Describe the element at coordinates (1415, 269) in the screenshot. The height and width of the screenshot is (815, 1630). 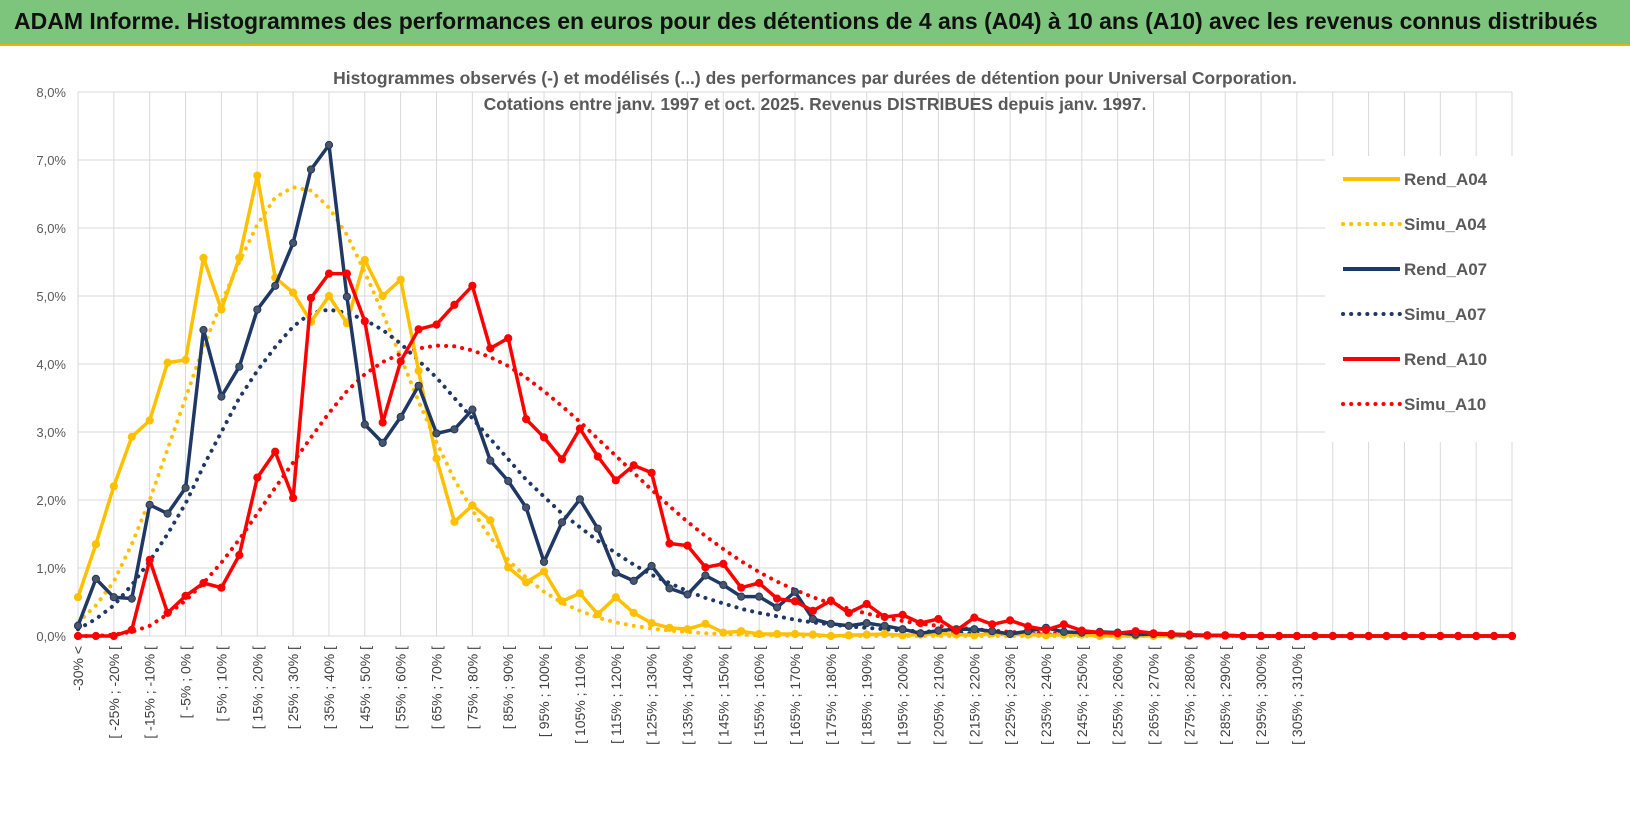
I see `legend-item-Rend_A07: Rend_A07` at that location.